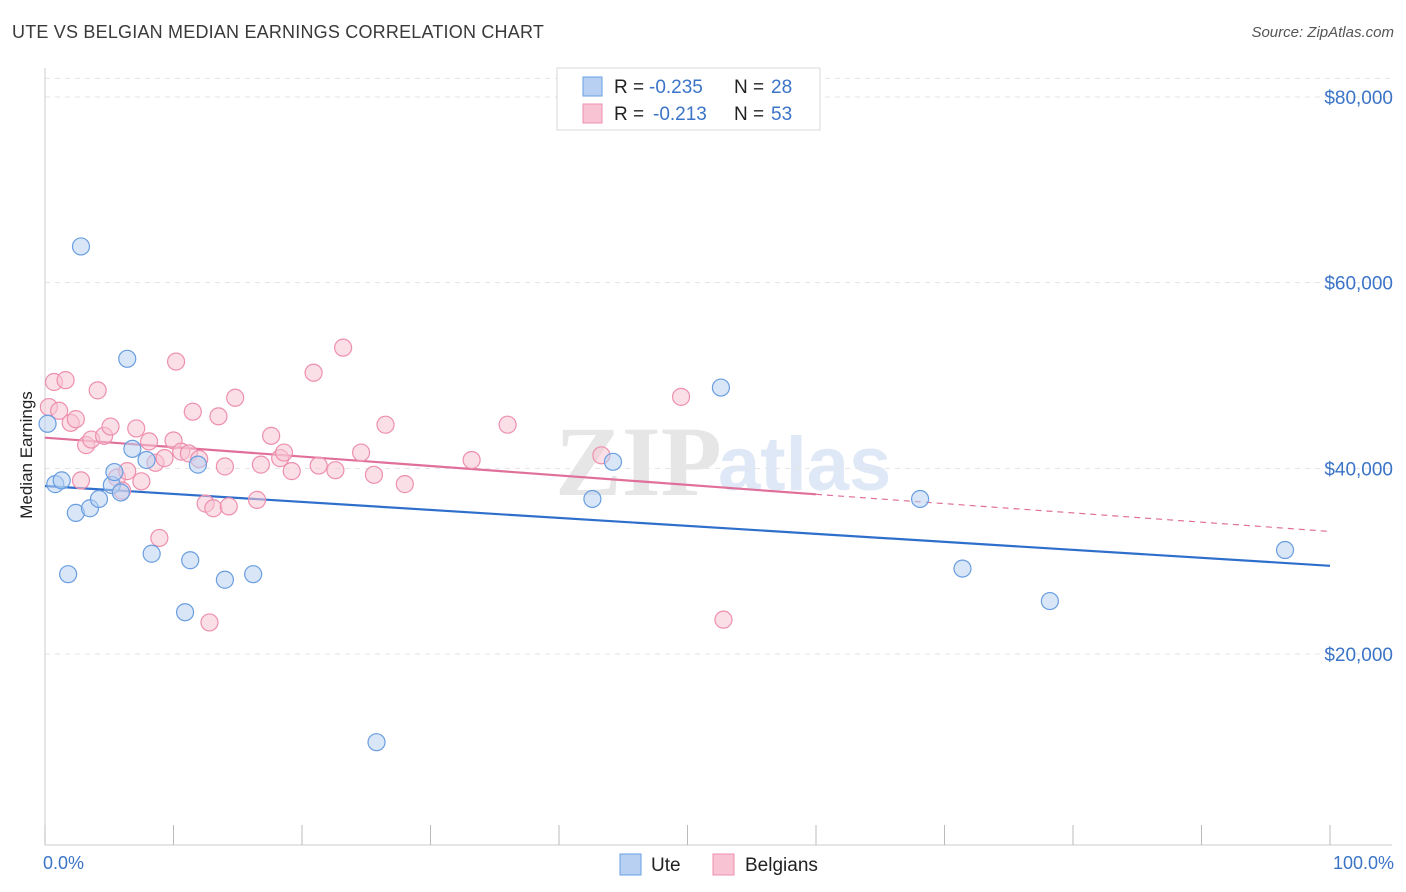  Describe the element at coordinates (592, 113) in the screenshot. I see `legend-swatch-bel` at that location.